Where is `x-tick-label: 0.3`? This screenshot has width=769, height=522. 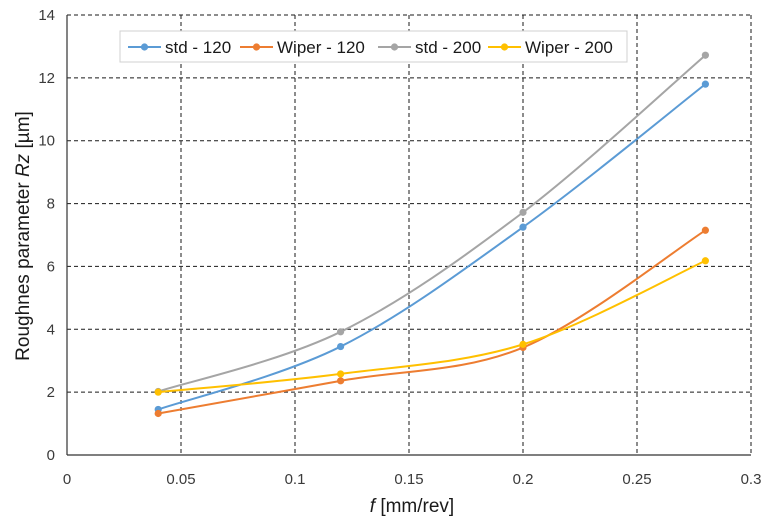
x-tick-label: 0.3 is located at coordinates (751, 479).